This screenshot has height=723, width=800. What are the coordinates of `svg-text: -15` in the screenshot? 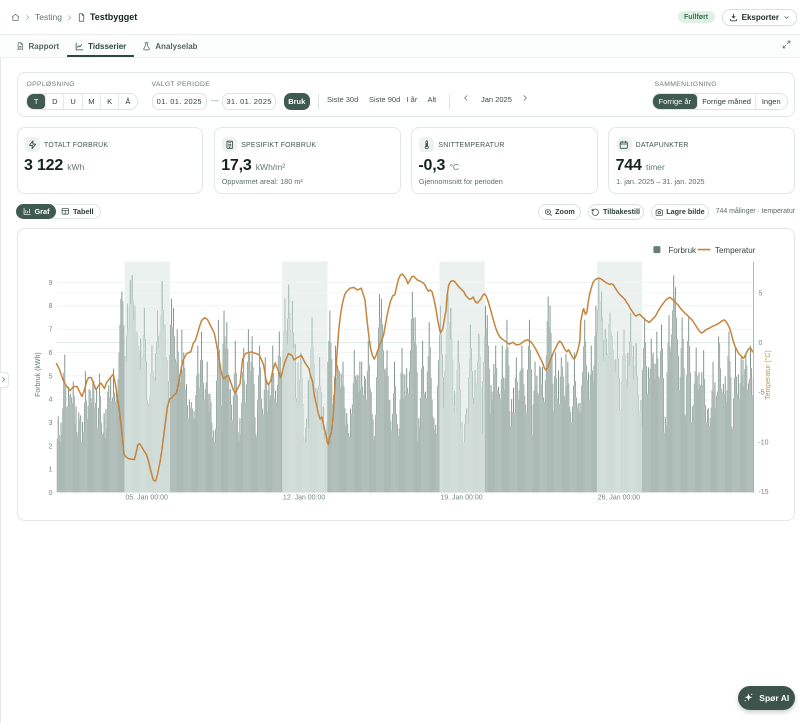 It's located at (763, 492).